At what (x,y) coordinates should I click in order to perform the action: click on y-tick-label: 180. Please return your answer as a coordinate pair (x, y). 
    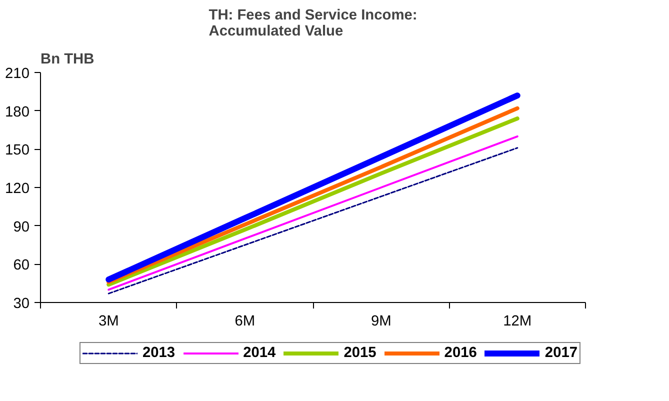
    Looking at the image, I should click on (17, 112).